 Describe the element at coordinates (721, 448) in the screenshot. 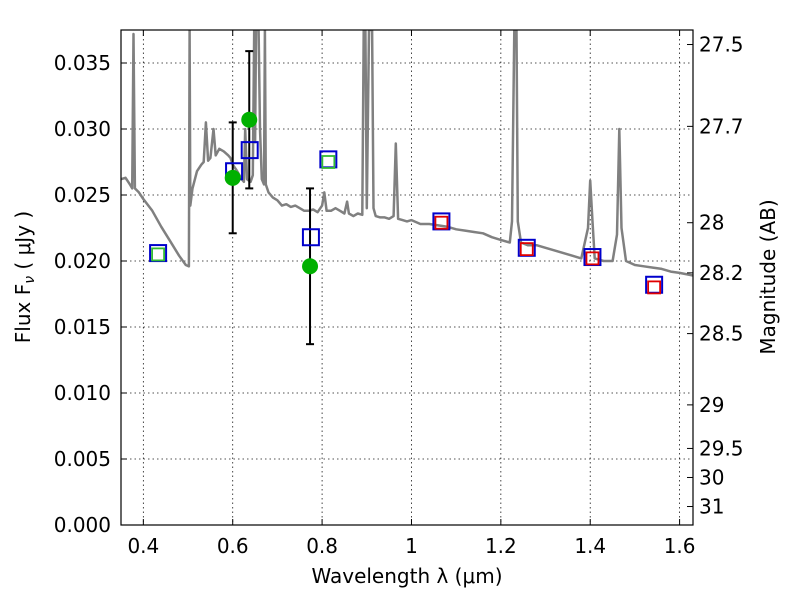

I see `magnitude-tick-label: 29.5` at that location.